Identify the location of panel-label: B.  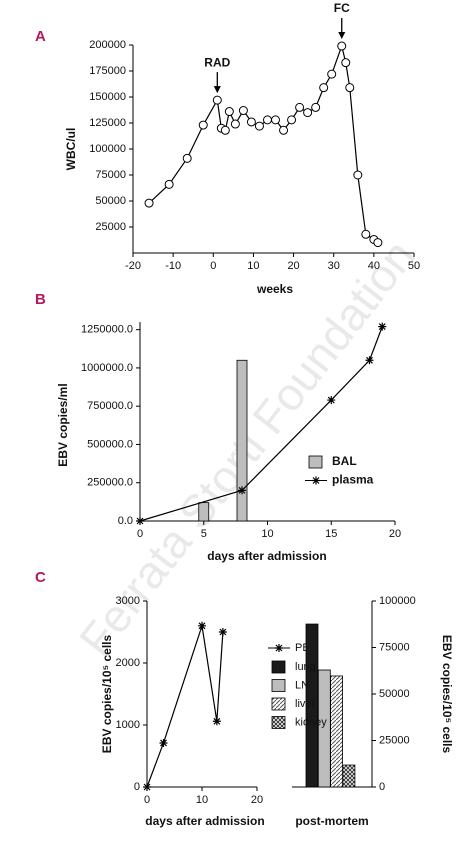
(40, 299).